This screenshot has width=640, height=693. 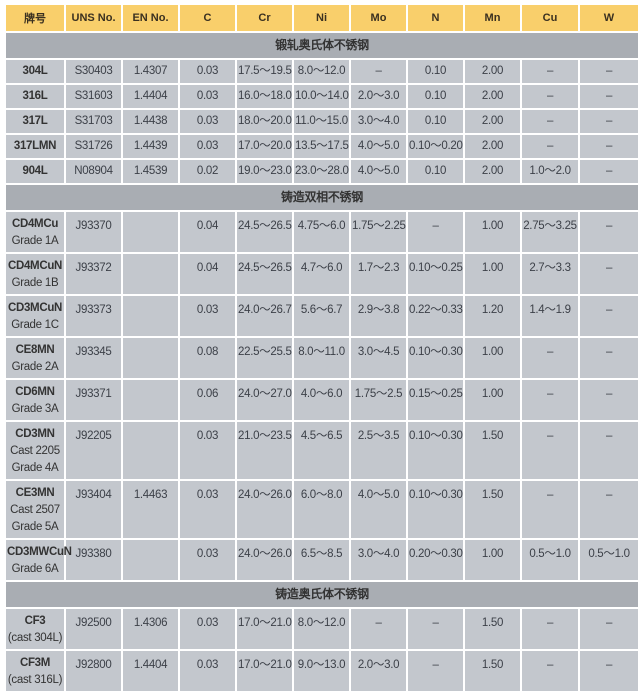 What do you see at coordinates (93, 450) in the screenshot?
I see `value-cell: J92205` at bounding box center [93, 450].